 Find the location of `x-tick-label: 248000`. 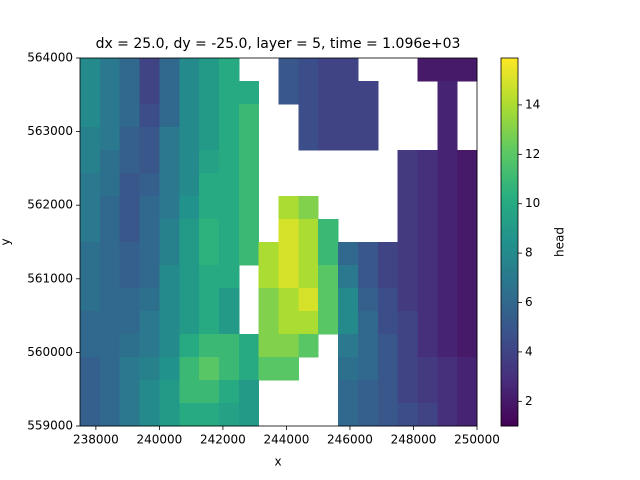

x-tick-label: 248000 is located at coordinates (414, 440).